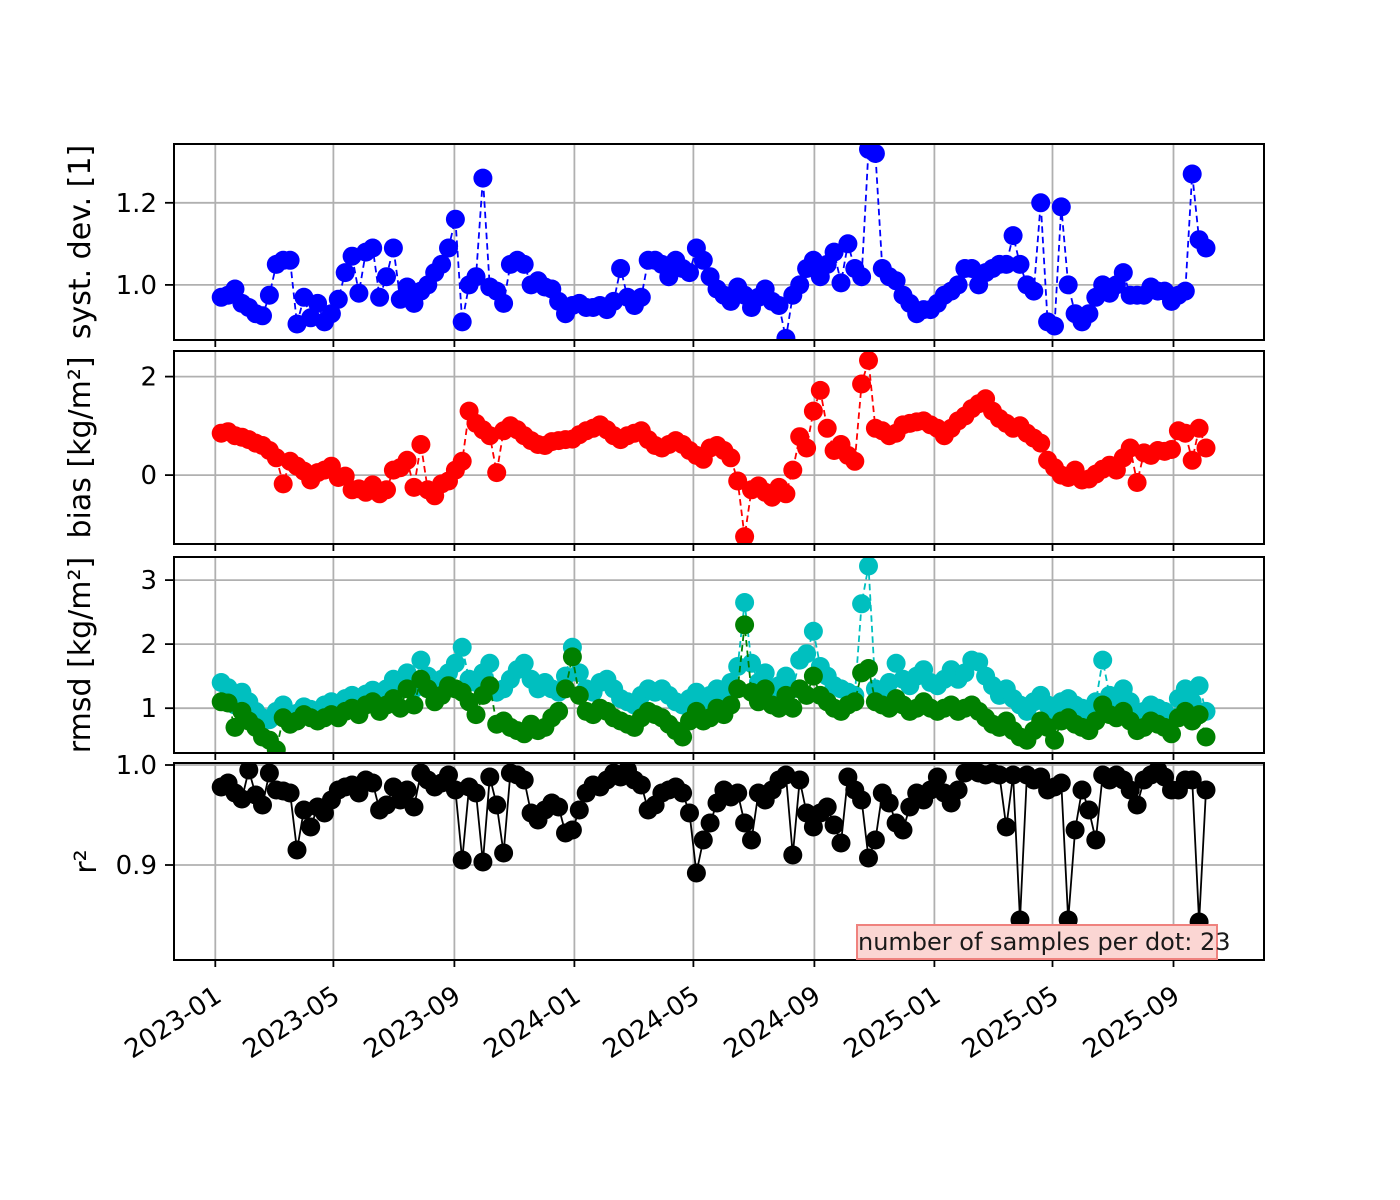 Image resolution: width=1400 pixels, height=1200 pixels. I want to click on y-tick-label: 1, so click(148, 709).